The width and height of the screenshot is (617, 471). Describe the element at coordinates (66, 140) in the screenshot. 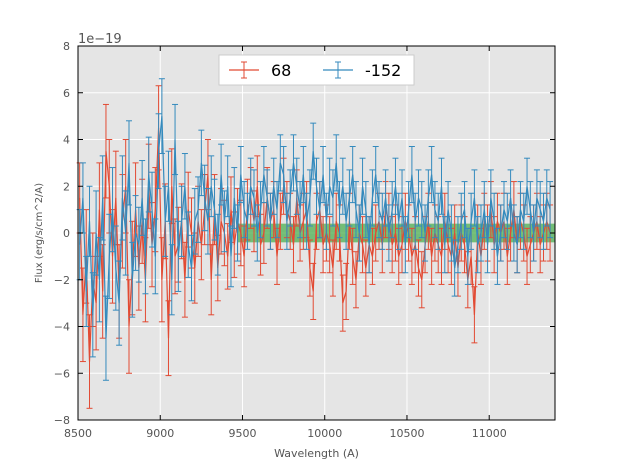

I see `y-tick-label: 4` at that location.